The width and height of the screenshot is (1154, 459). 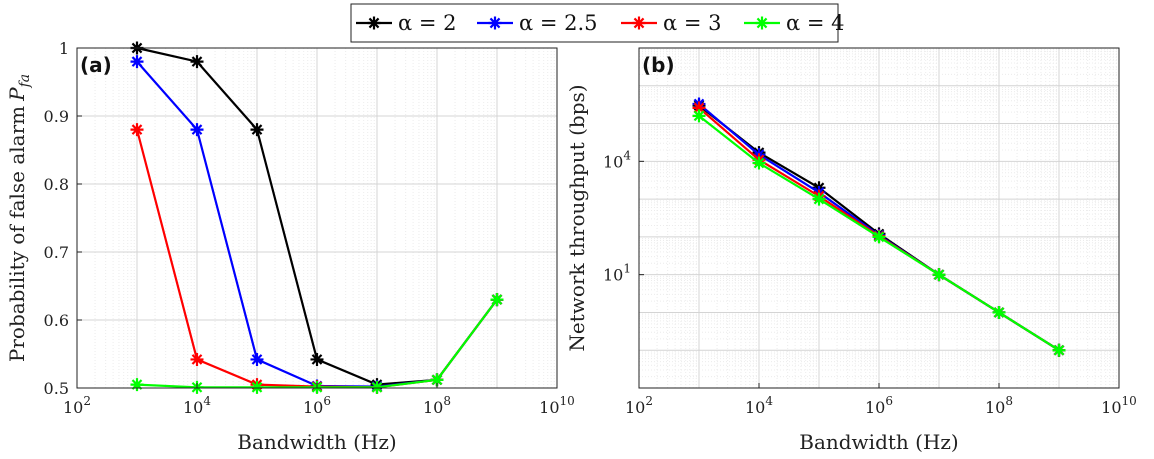 What do you see at coordinates (19, 218) in the screenshot?
I see `y-axis-label-a: Probability of false alarmPfa` at bounding box center [19, 218].